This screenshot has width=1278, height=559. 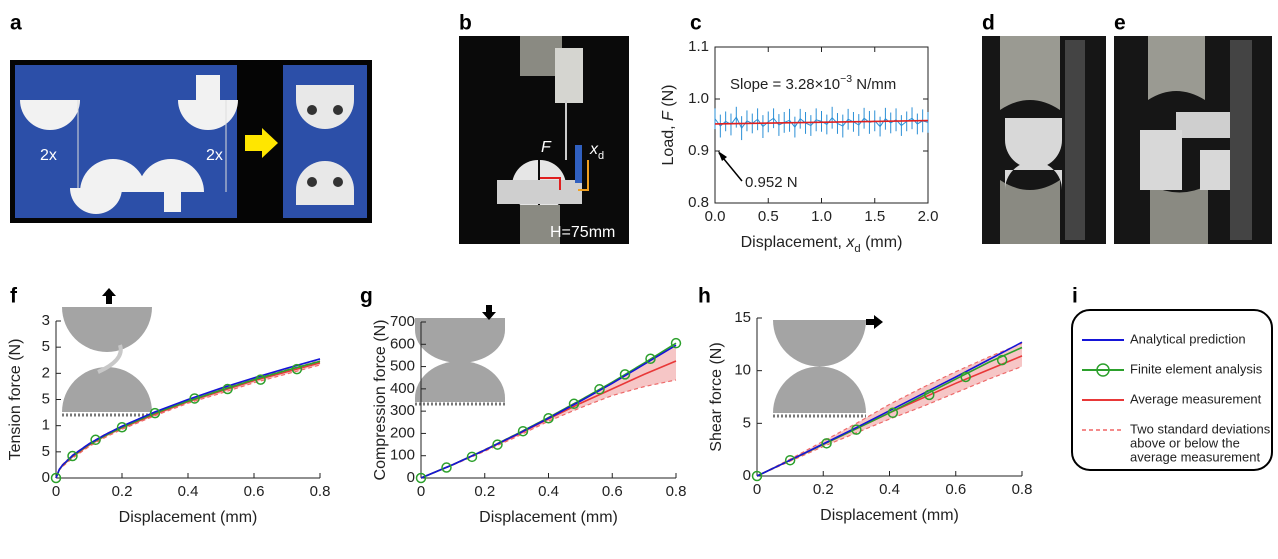 I want to click on legend-label: Two standard deviations, so click(x=1200, y=428).